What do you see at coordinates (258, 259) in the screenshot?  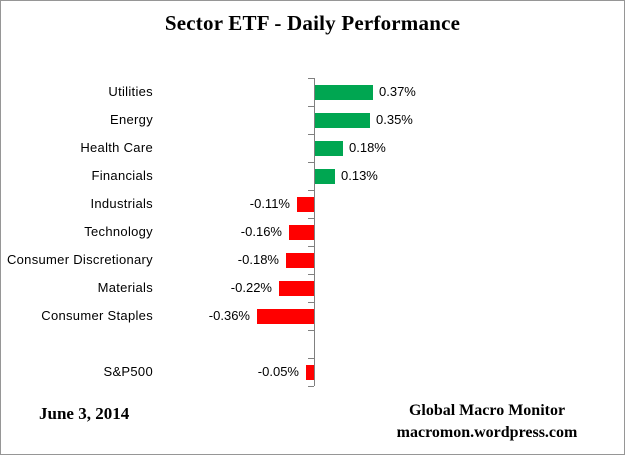 I see `value-label: -0.18%` at bounding box center [258, 259].